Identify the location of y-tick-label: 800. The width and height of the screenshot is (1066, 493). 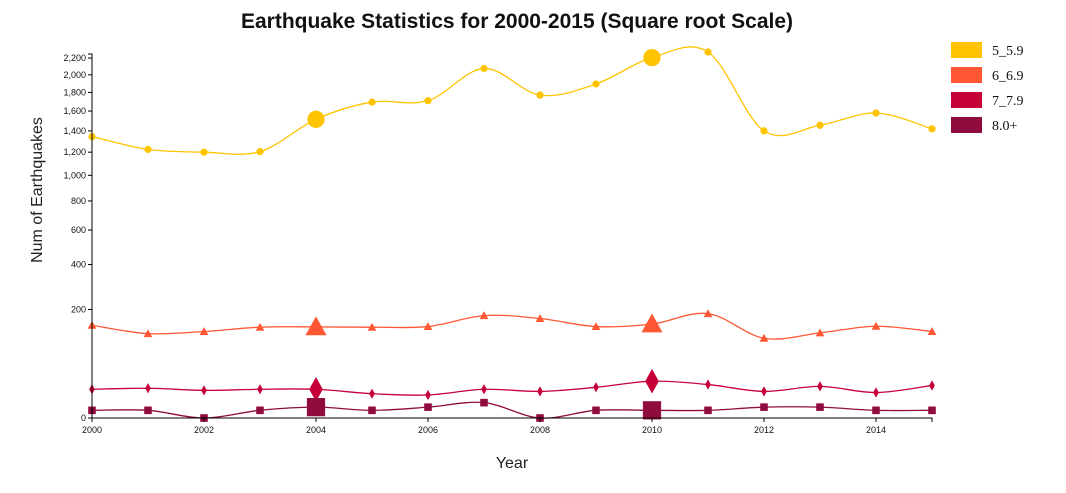
(78, 201).